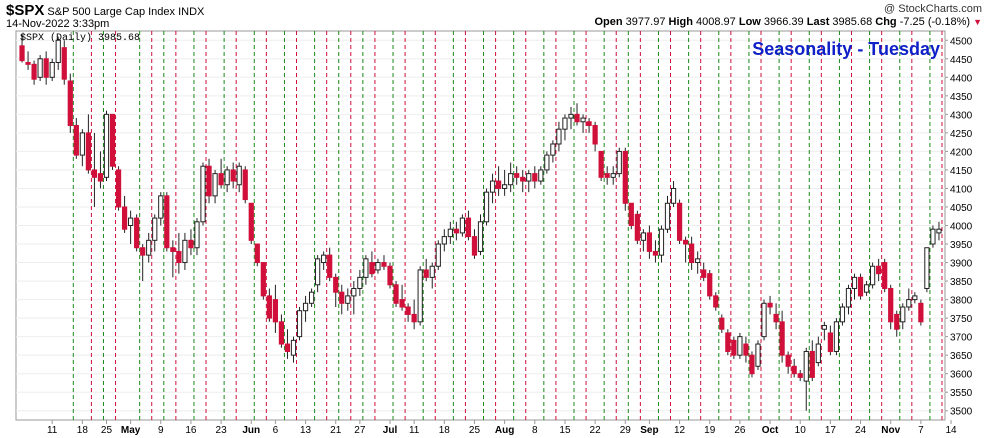 The height and width of the screenshot is (438, 990). Describe the element at coordinates (504, 430) in the screenshot. I see `x-tick-label: Aug` at that location.